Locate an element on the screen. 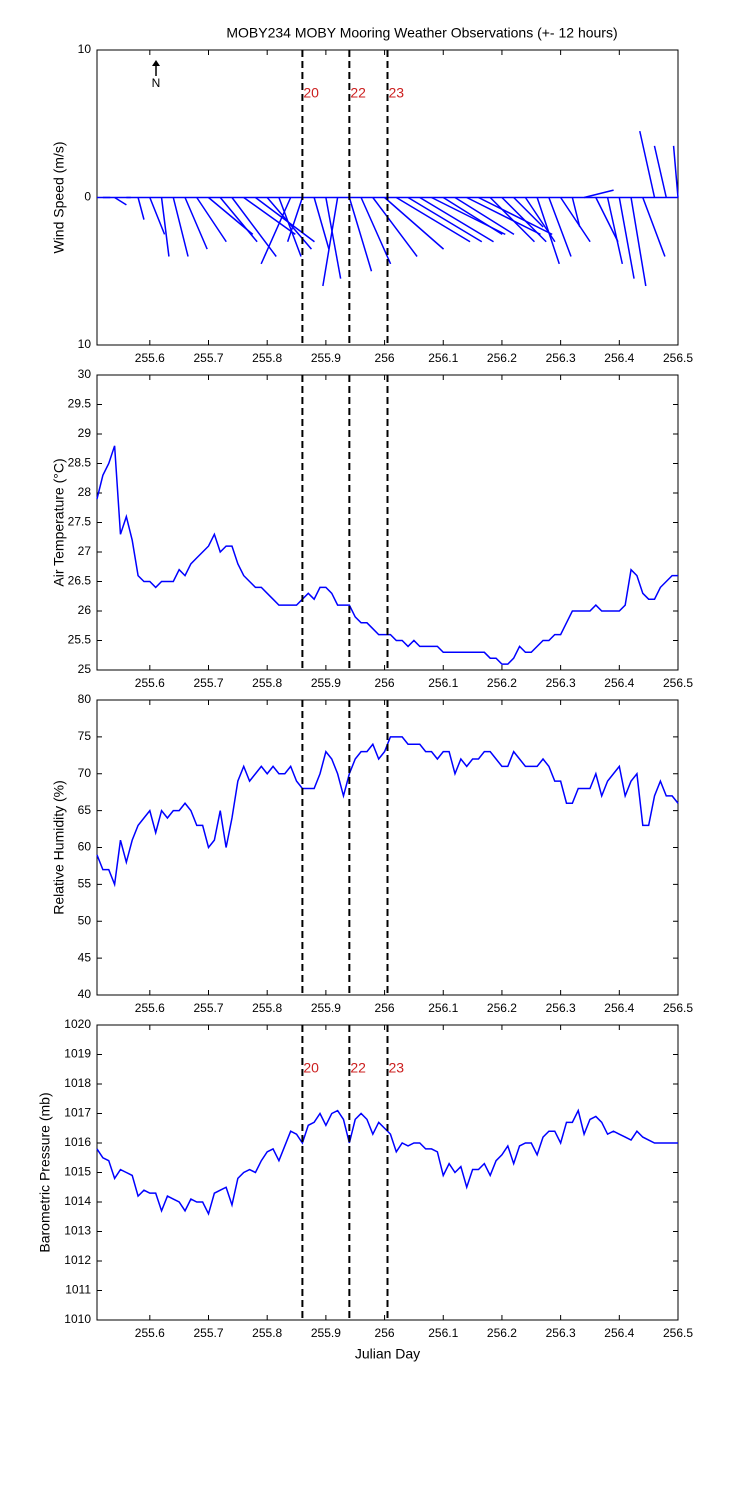  y-tick-label: 75 is located at coordinates (85, 736).